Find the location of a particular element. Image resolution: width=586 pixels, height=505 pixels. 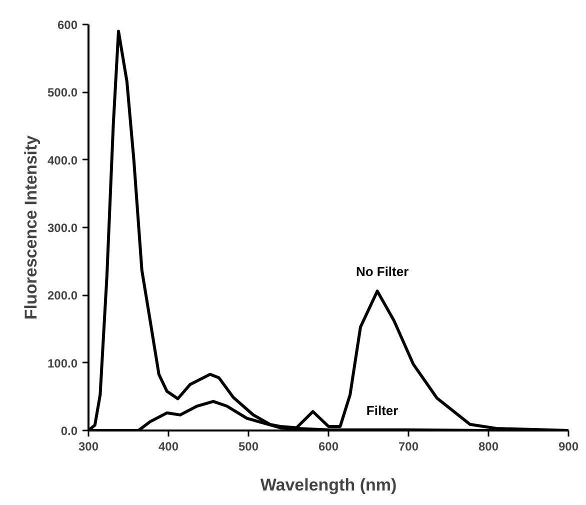

x-tick-label: 900 is located at coordinates (568, 447).